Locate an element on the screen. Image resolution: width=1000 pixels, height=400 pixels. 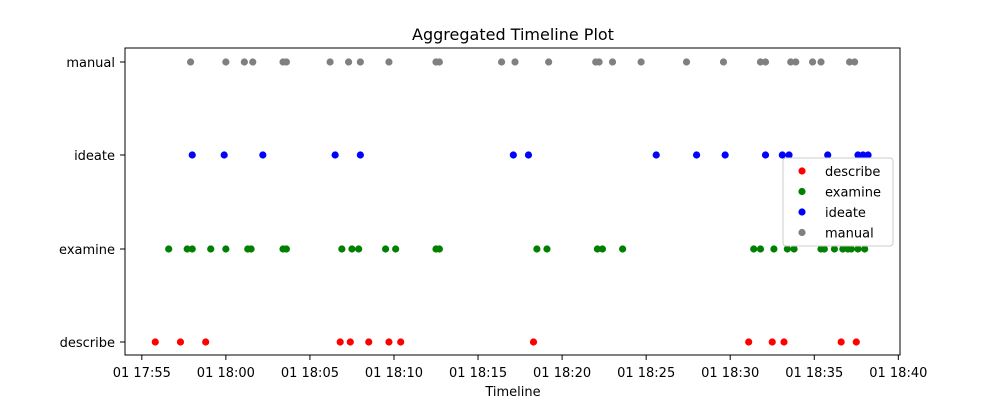
y-tick-label: manual is located at coordinates (90, 63).